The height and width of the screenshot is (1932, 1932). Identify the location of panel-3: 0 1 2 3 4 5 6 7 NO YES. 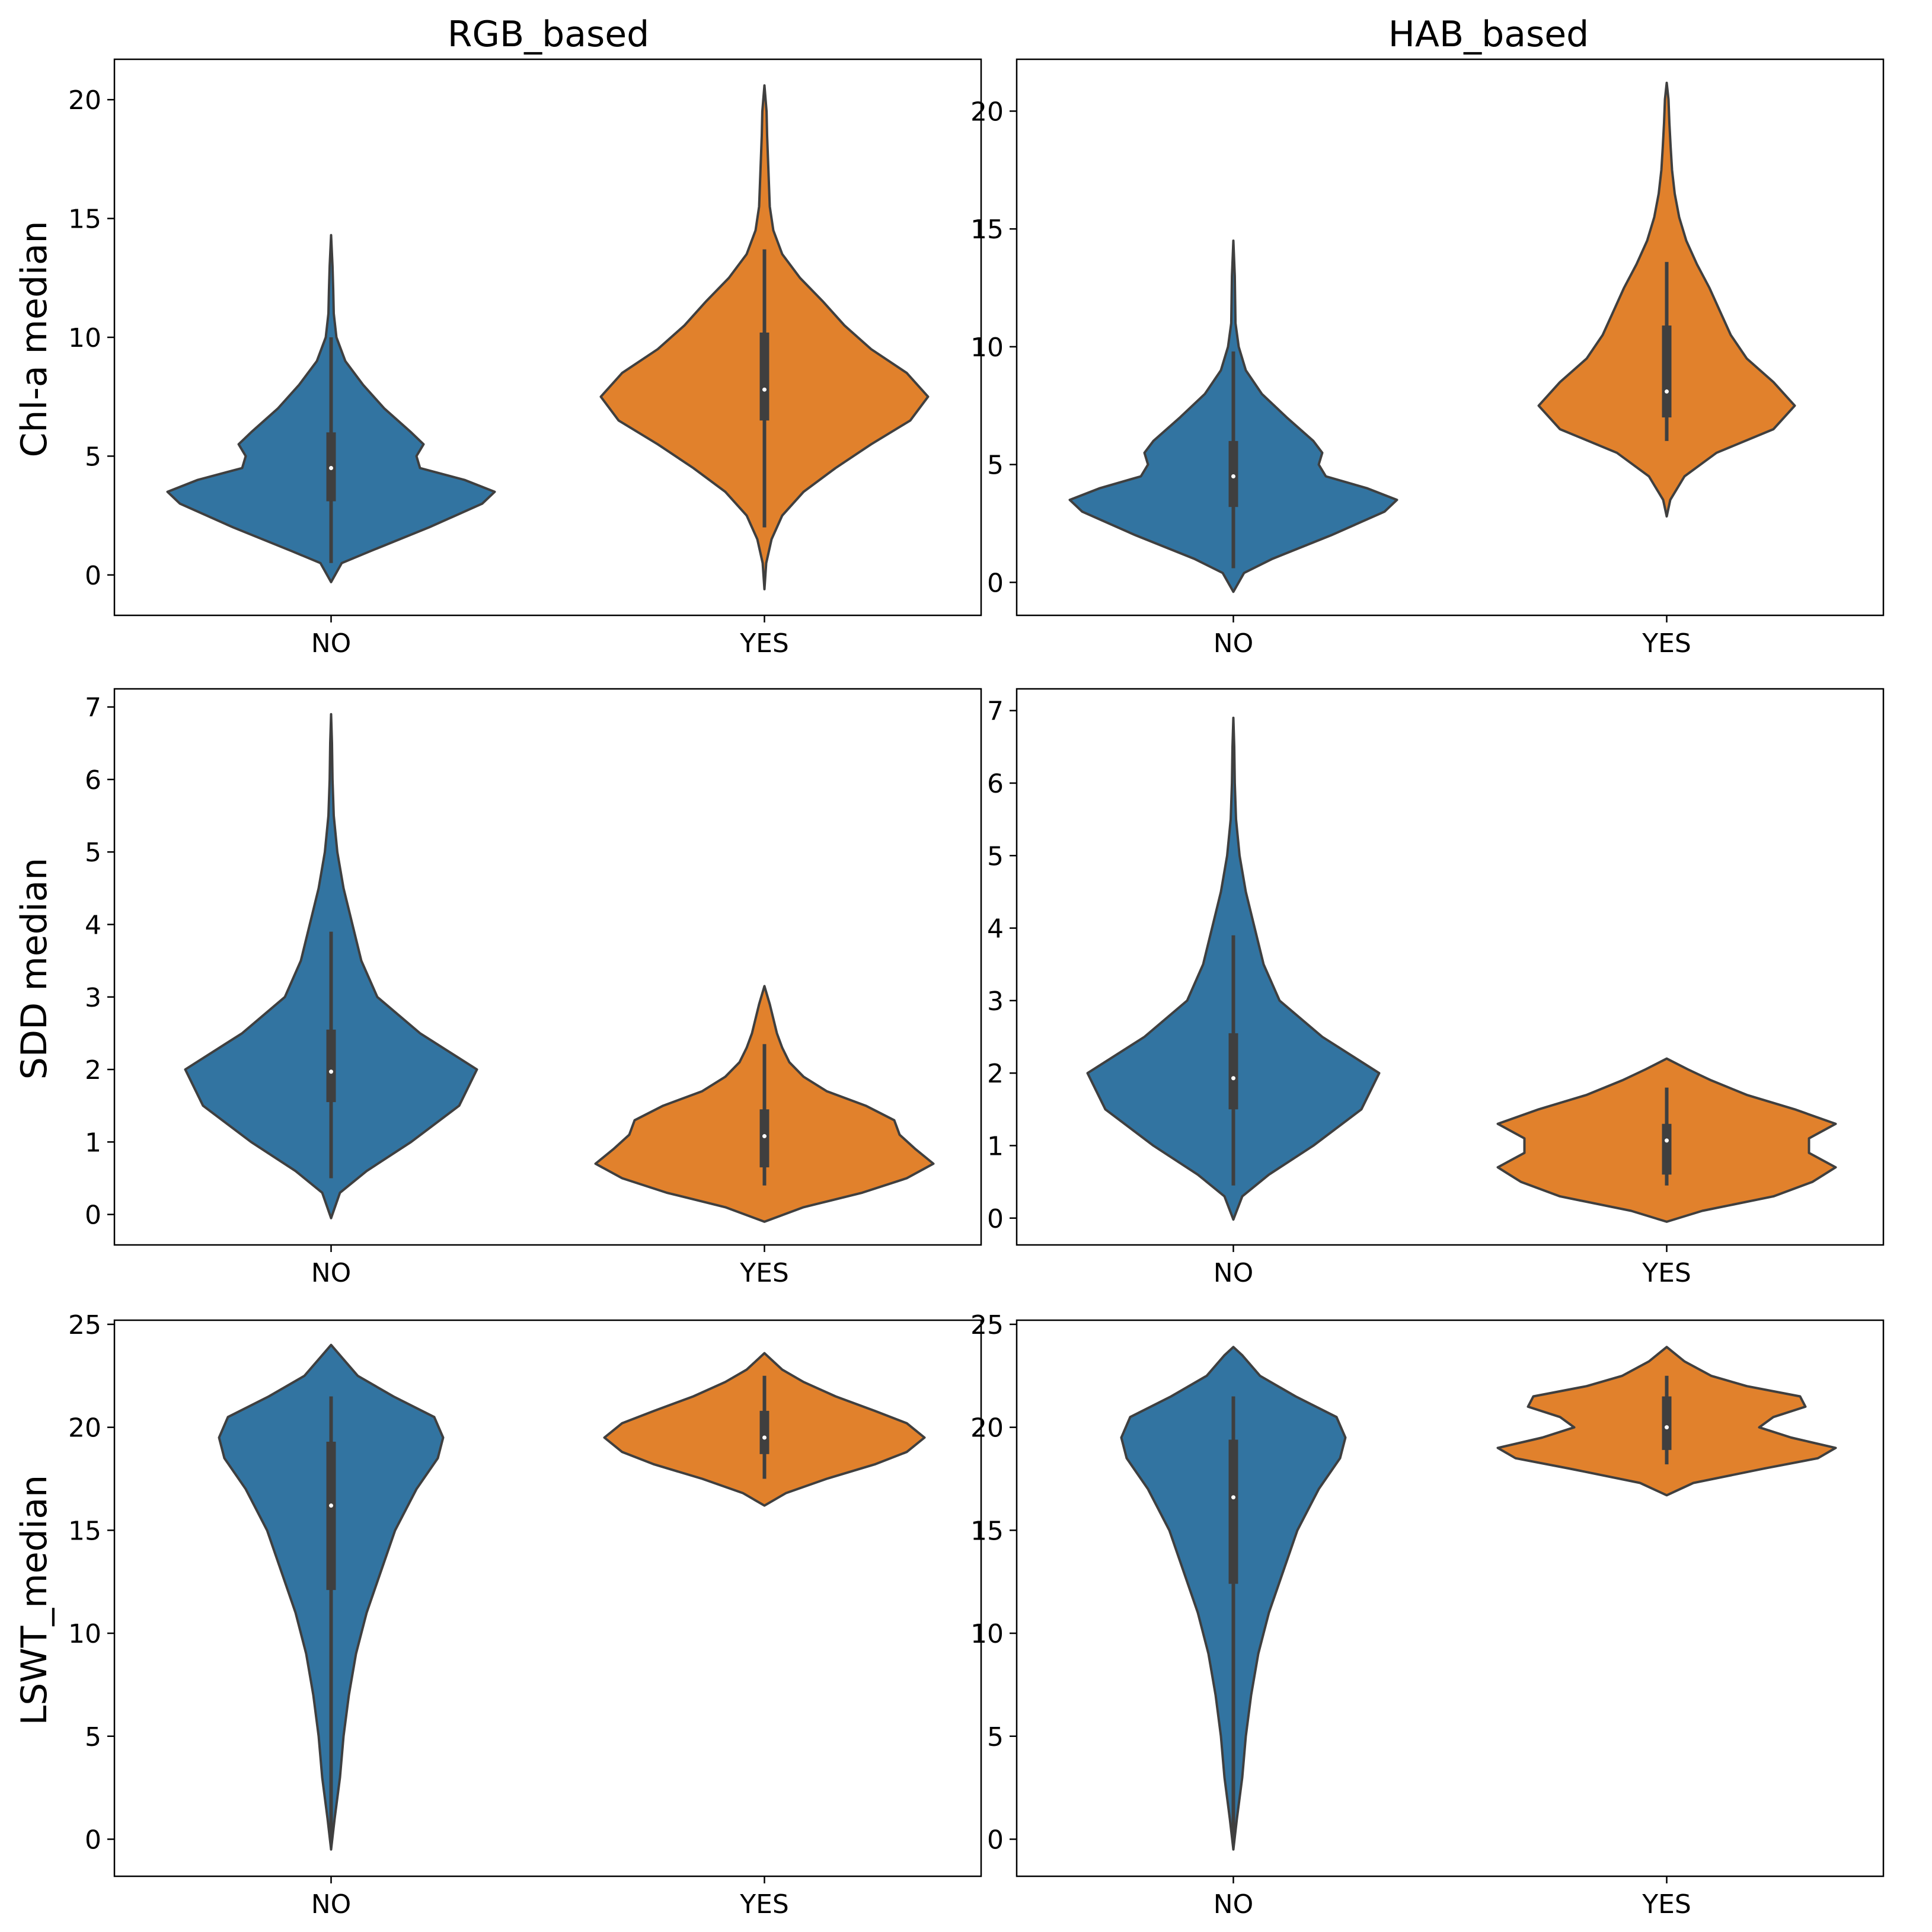
(533, 988).